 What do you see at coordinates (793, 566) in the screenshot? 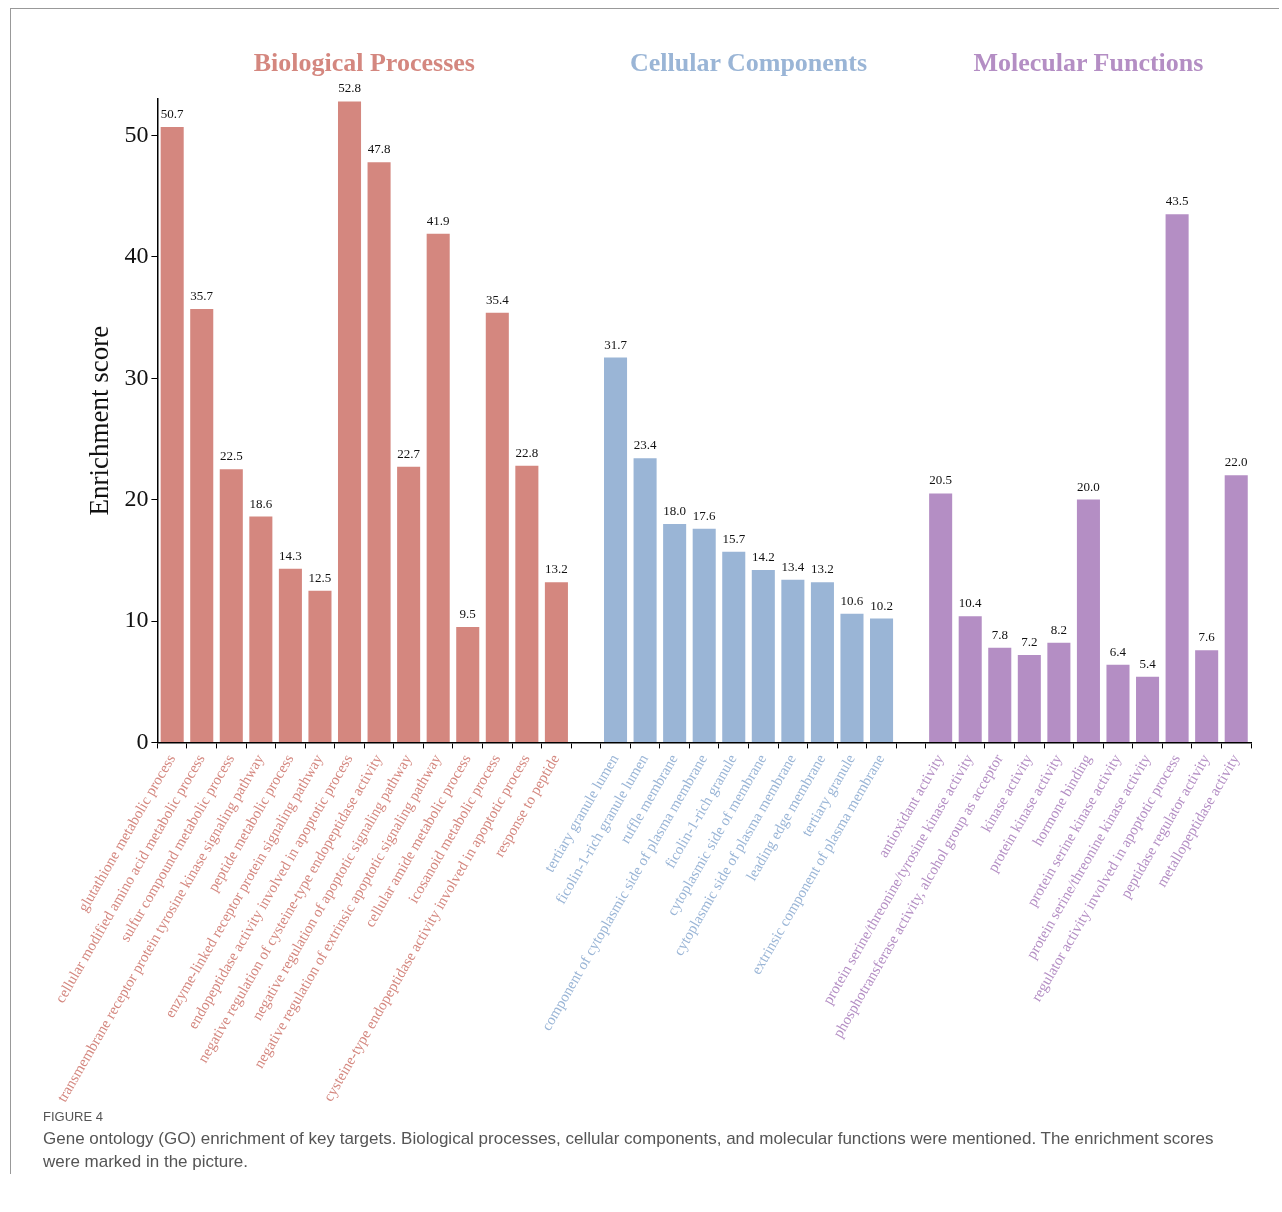
I see `data-label: 13.4` at bounding box center [793, 566].